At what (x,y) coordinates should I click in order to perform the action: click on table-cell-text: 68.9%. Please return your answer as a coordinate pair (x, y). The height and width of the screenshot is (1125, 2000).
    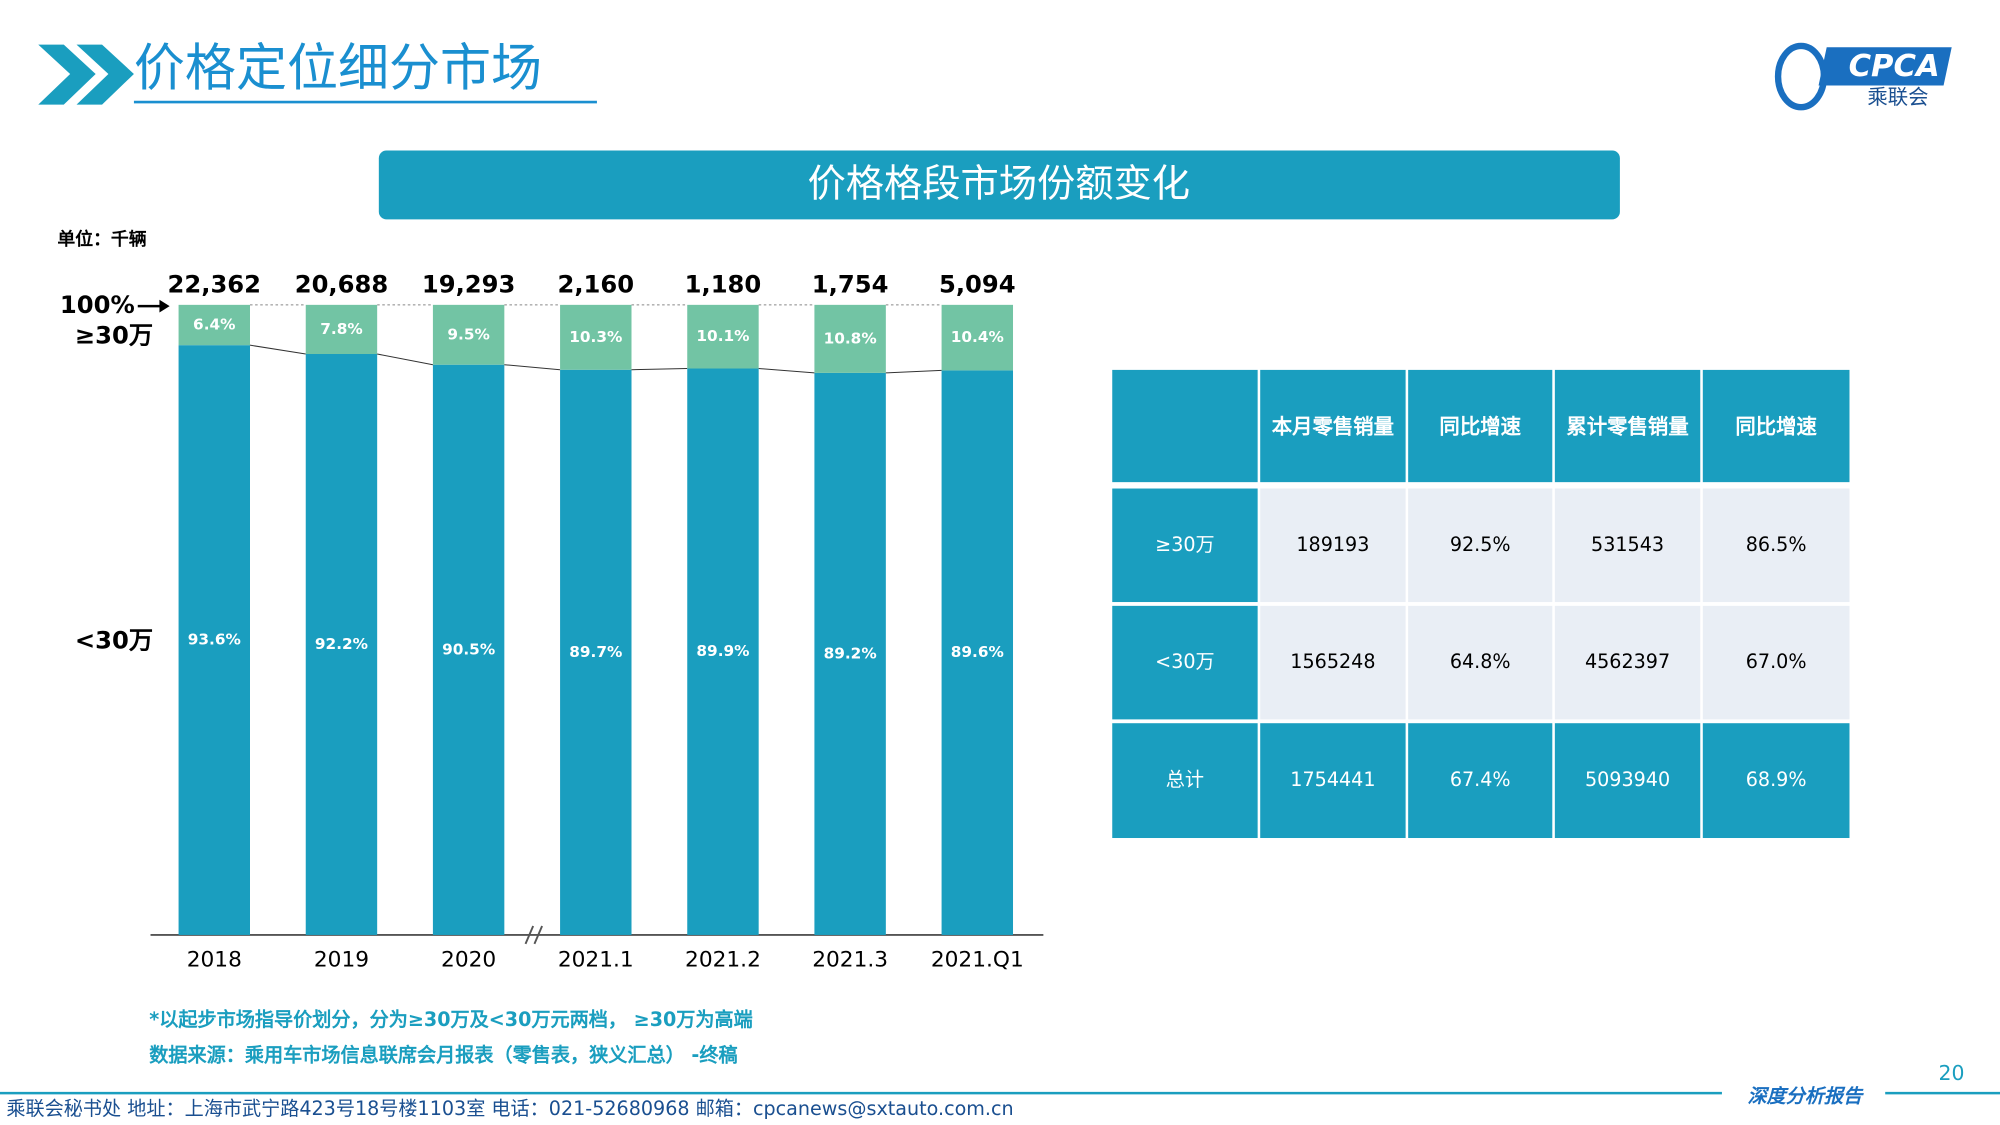
    Looking at the image, I should click on (1776, 779).